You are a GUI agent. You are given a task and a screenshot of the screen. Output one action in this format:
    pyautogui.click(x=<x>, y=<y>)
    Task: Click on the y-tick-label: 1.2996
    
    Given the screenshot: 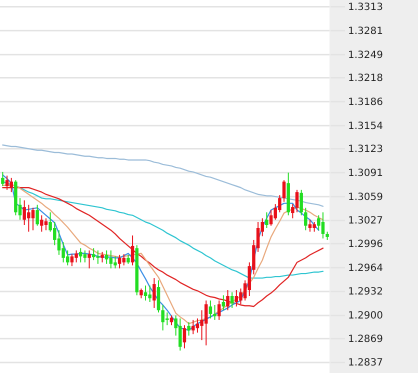 What is the action you would take?
    pyautogui.click(x=365, y=244)
    